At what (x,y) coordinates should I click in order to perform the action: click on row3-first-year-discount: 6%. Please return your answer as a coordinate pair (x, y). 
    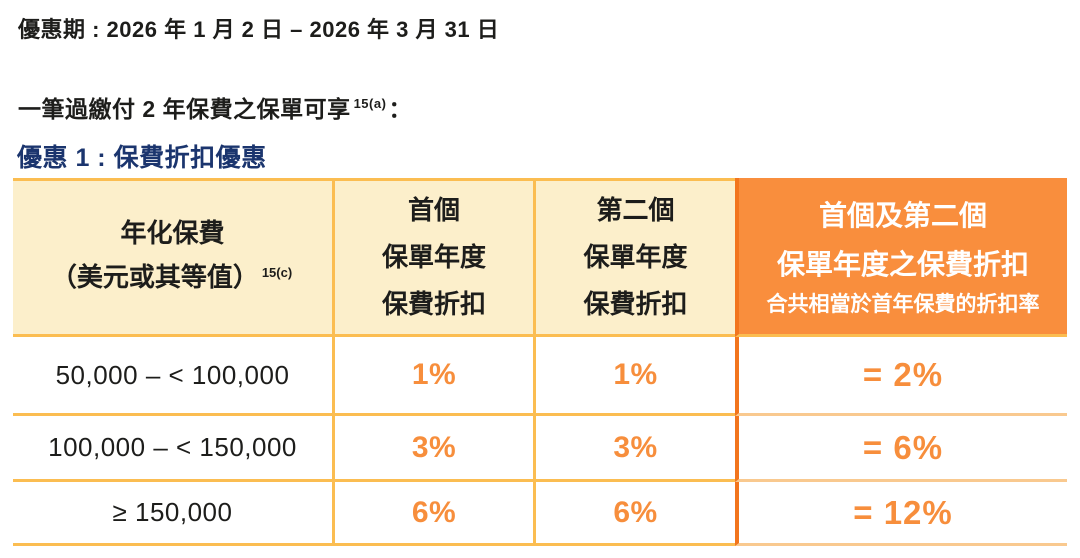
    Looking at the image, I should click on (432, 514).